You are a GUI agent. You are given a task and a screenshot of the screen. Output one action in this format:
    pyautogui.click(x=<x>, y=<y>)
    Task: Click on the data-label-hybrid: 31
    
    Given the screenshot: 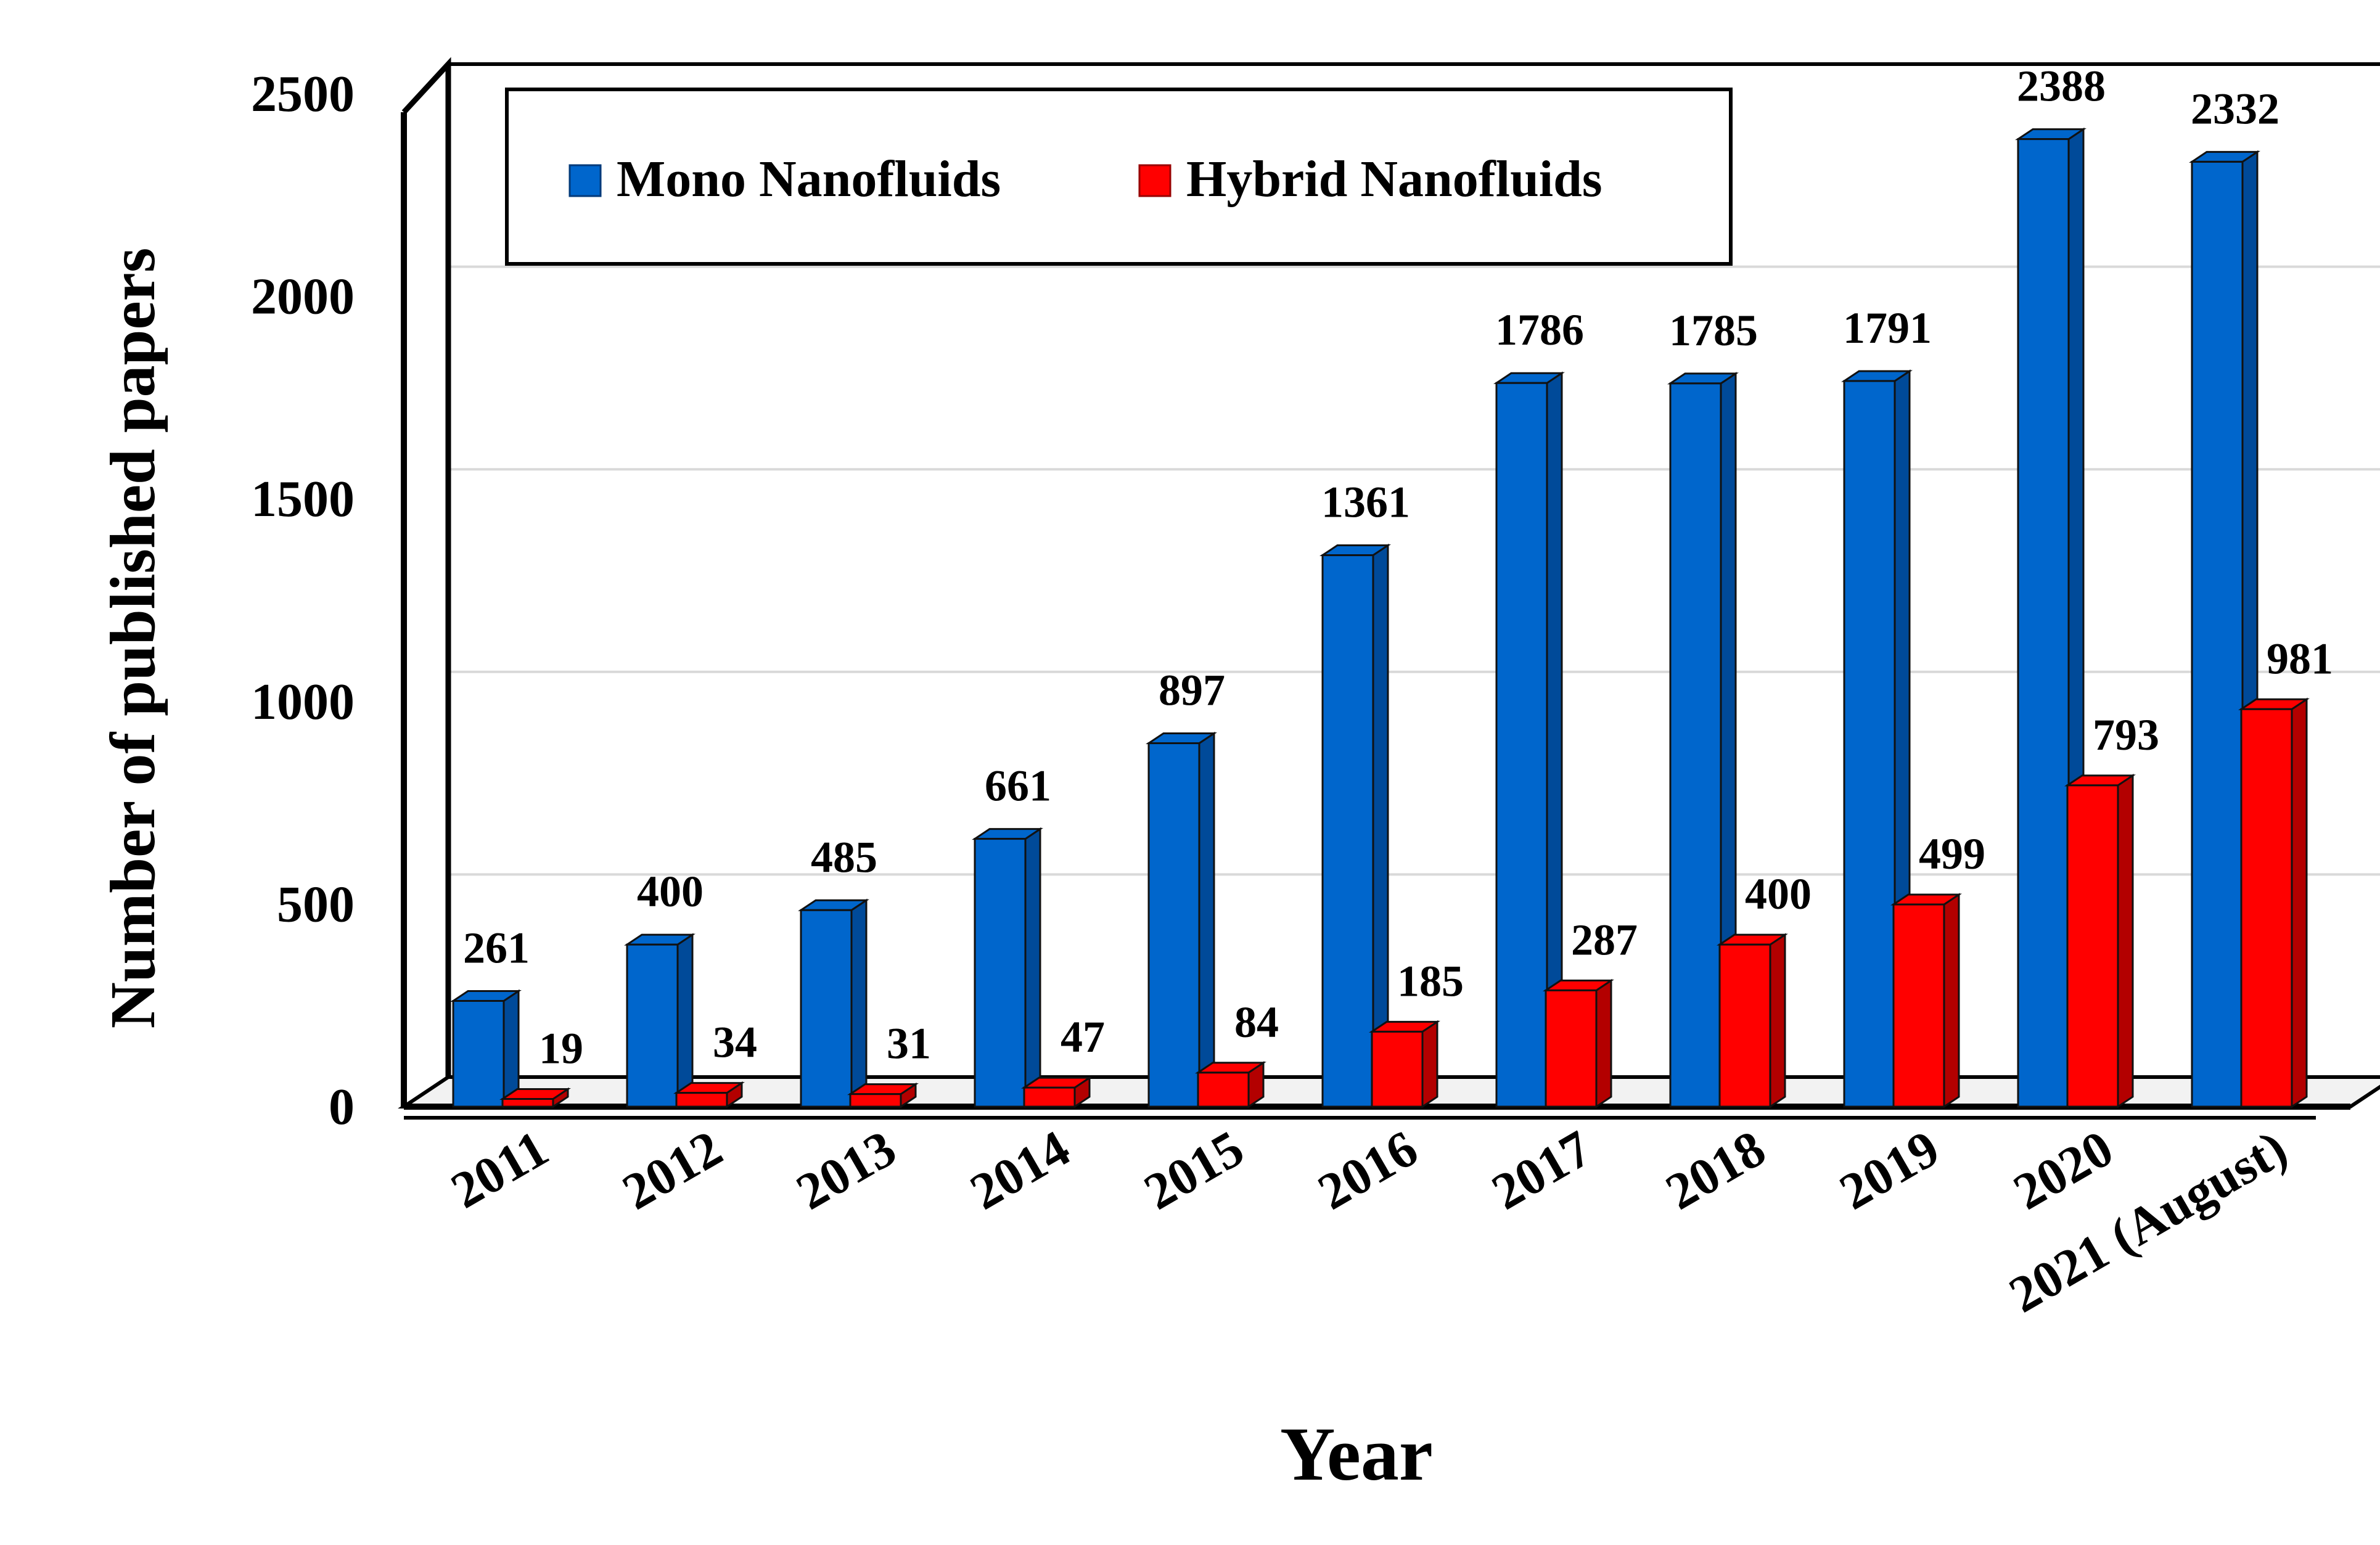 What is the action you would take?
    pyautogui.click(x=909, y=1043)
    